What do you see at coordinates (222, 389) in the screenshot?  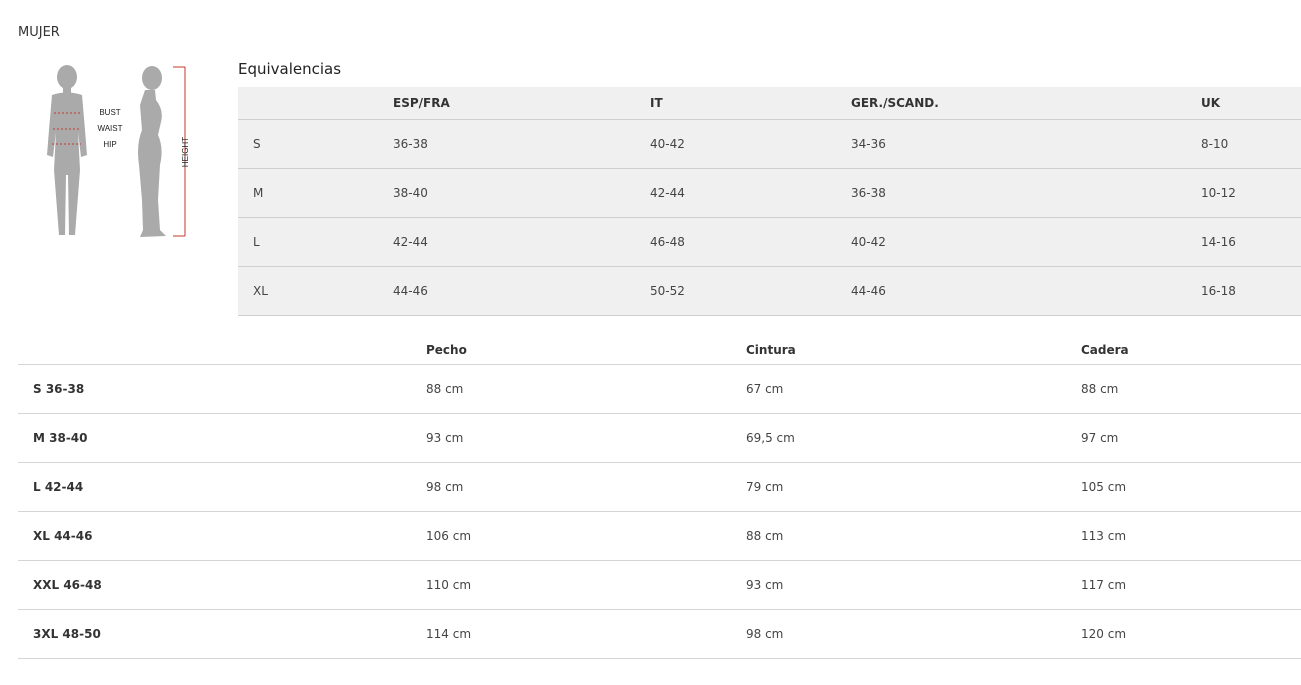 I see `size-cell: S 36-38` at bounding box center [222, 389].